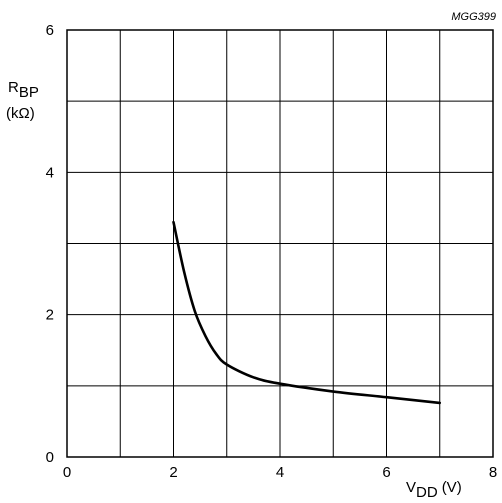  Describe the element at coordinates (50, 172) in the screenshot. I see `y-tick-label: 4` at that location.